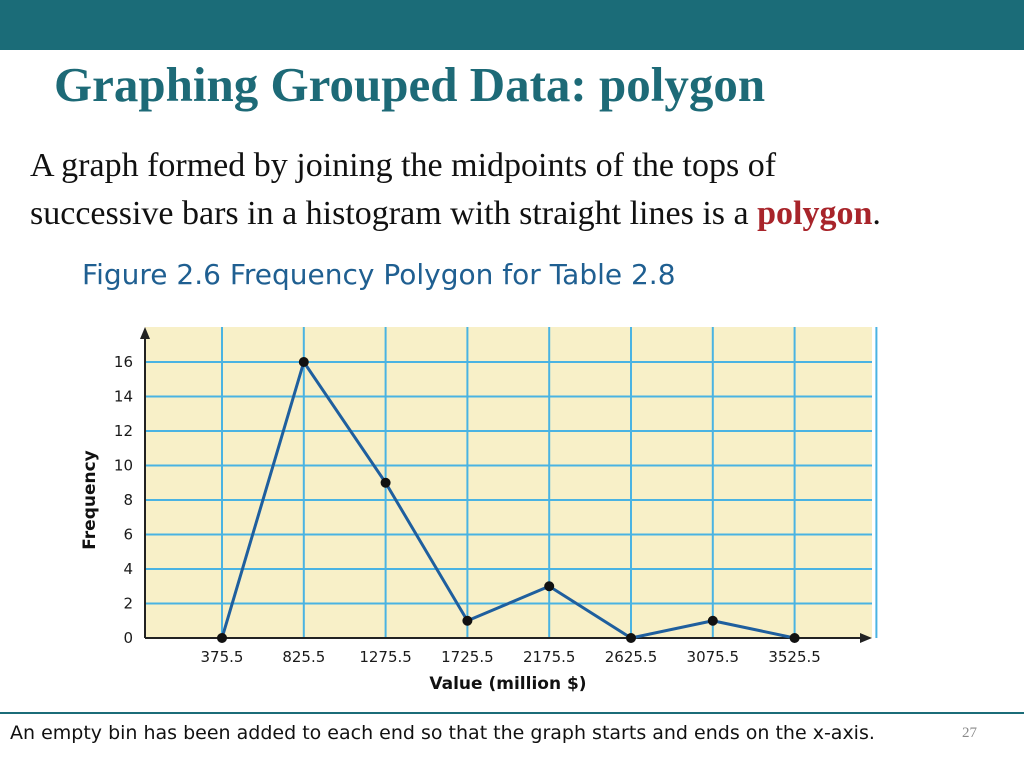  Describe the element at coordinates (507, 684) in the screenshot. I see `x-axis-title: Value (million $)` at that location.